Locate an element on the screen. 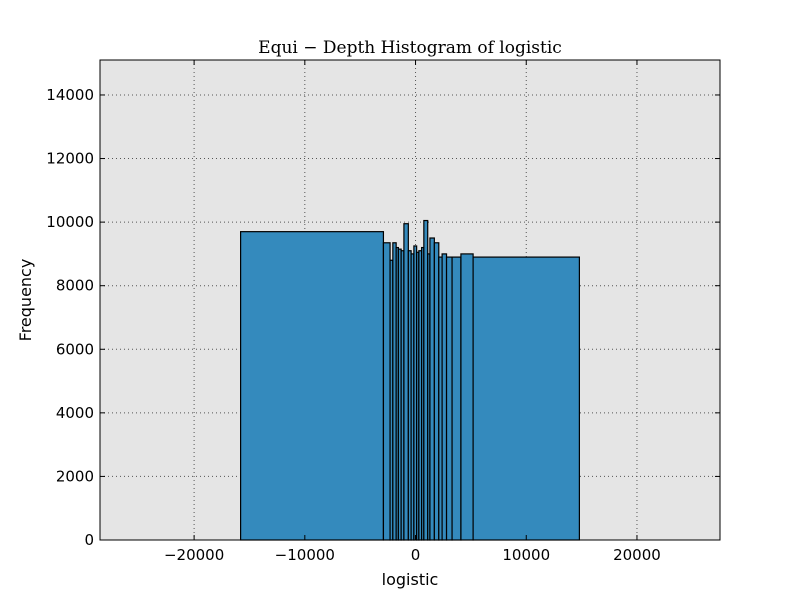  y-tick-label: 0 is located at coordinates (89, 540).